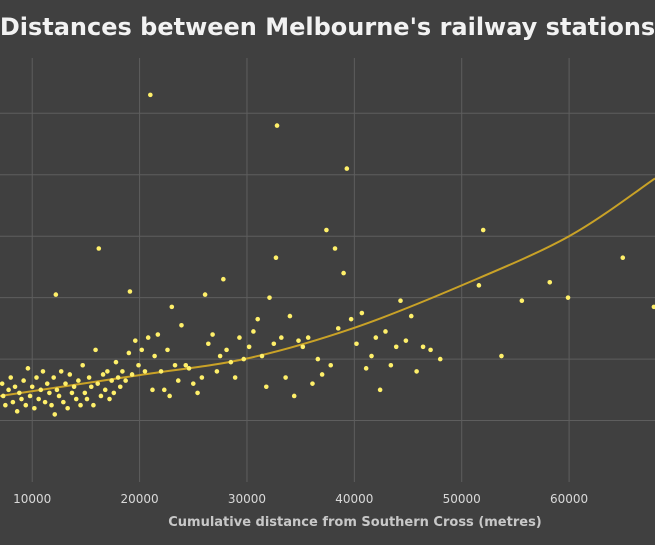  I want to click on x-tick-label-1: 20000, so click(139, 499).